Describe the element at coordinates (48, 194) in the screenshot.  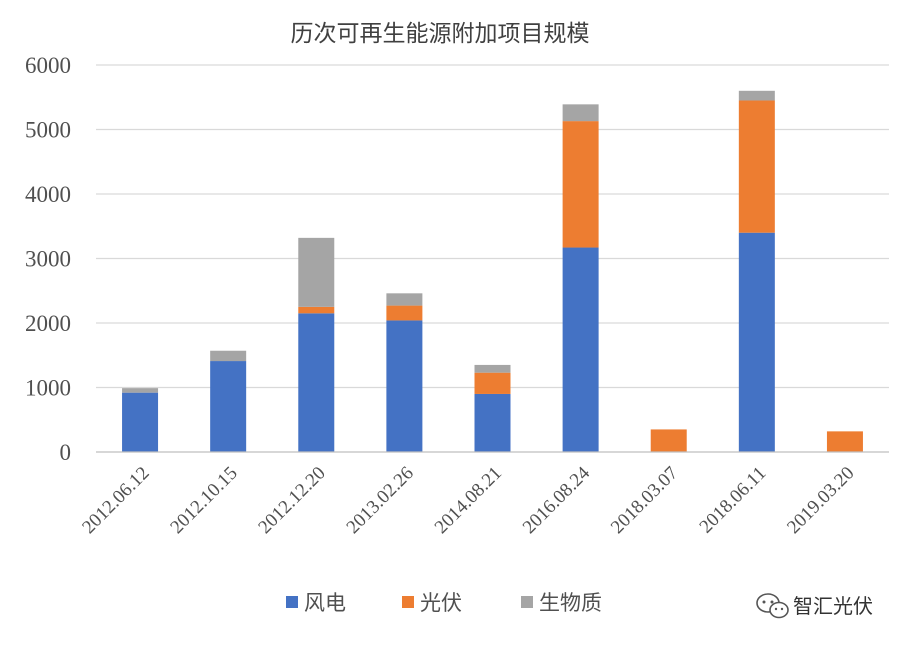
I see `y-tick-label: 4000` at that location.